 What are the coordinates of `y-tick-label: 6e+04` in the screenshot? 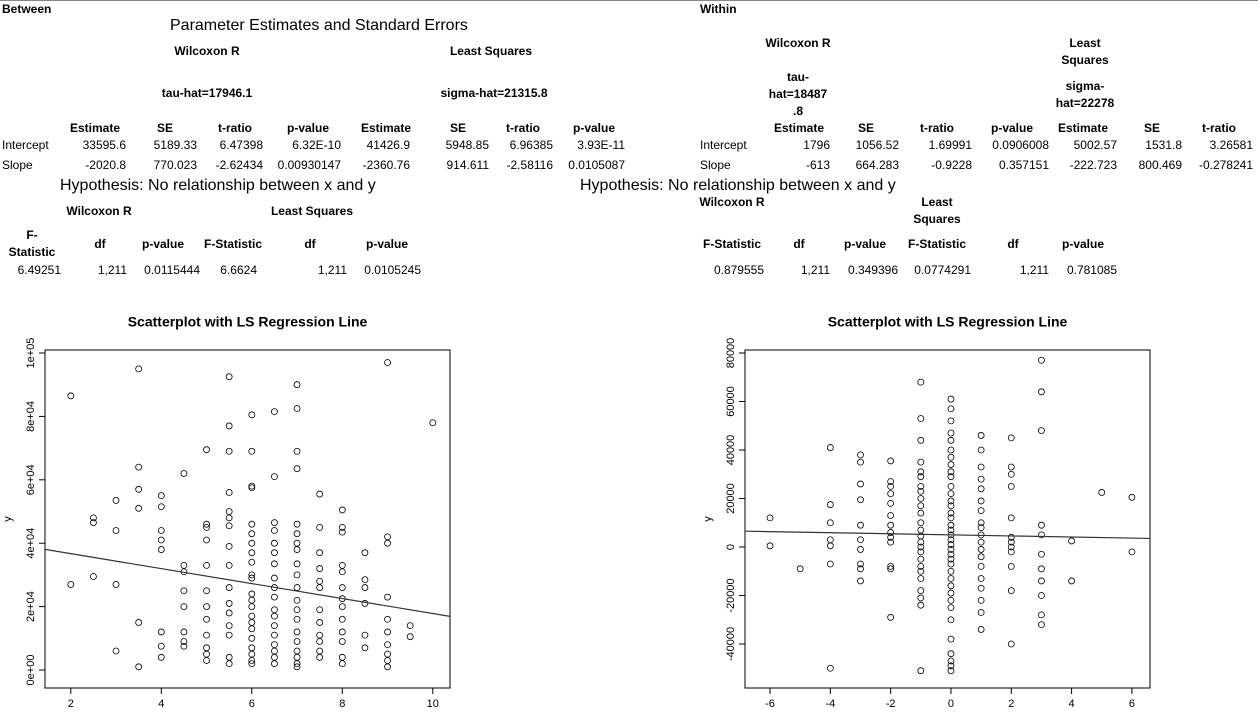 It's located at (31, 479).